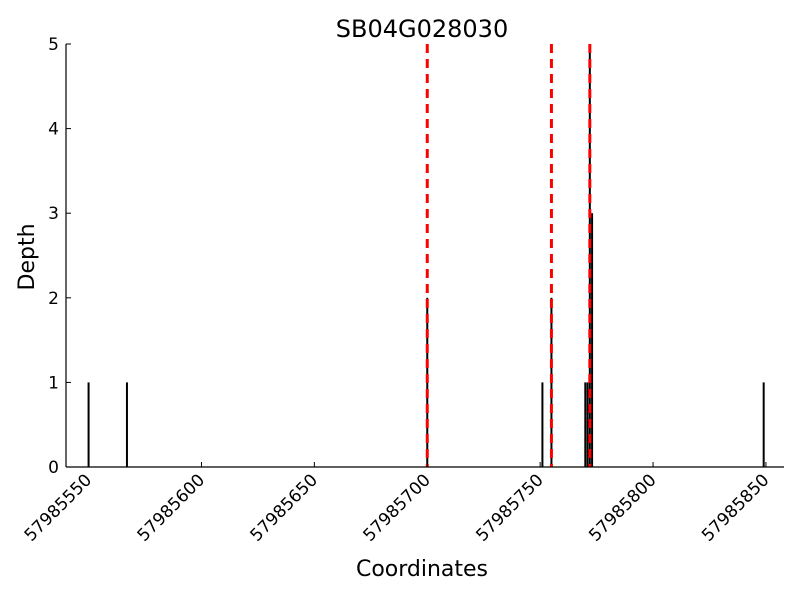 The image size is (800, 600). What do you see at coordinates (622, 507) in the screenshot?
I see `x-tick-label: 57985800` at bounding box center [622, 507].